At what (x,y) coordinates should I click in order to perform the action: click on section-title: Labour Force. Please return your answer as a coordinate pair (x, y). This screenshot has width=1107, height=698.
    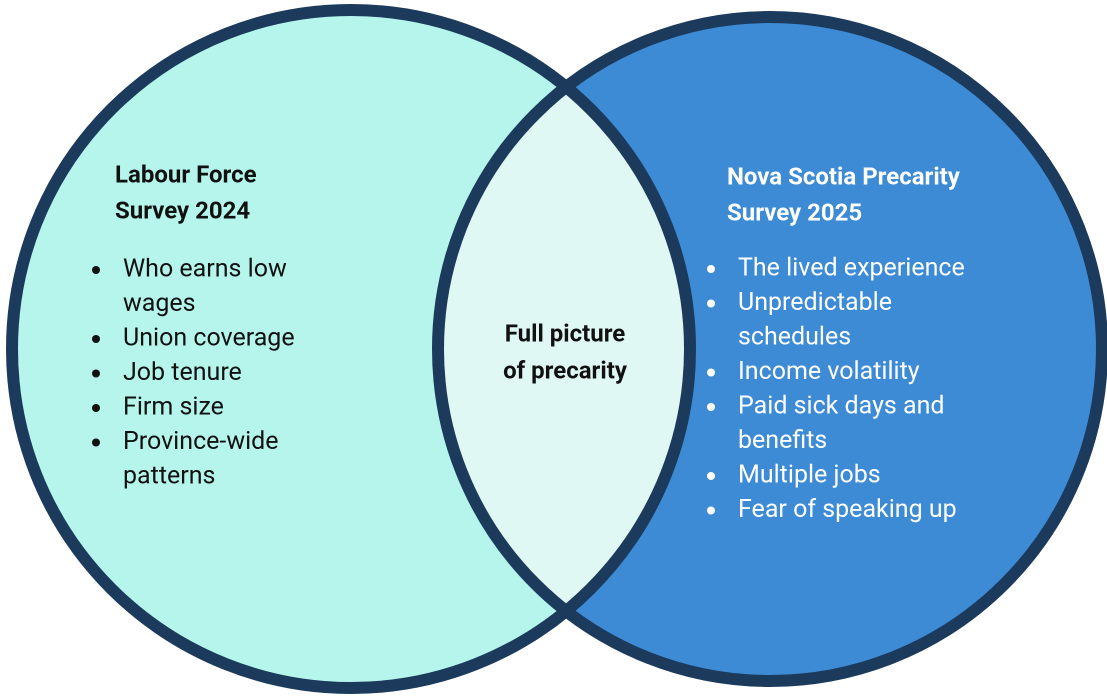
    Looking at the image, I should click on (186, 174).